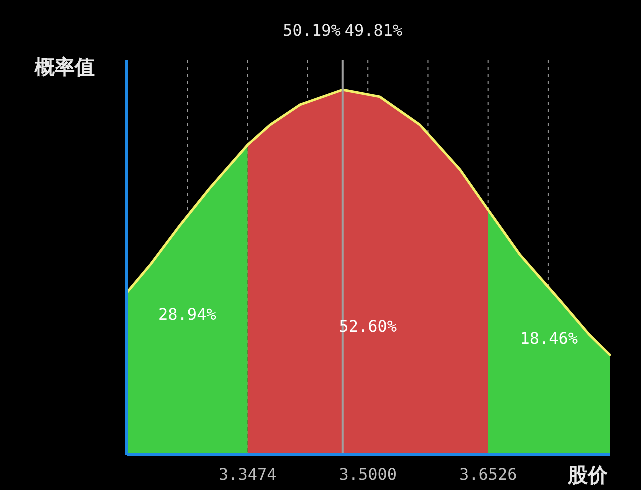  Describe the element at coordinates (368, 326) in the screenshot. I see `annotation: 52.60%` at that location.